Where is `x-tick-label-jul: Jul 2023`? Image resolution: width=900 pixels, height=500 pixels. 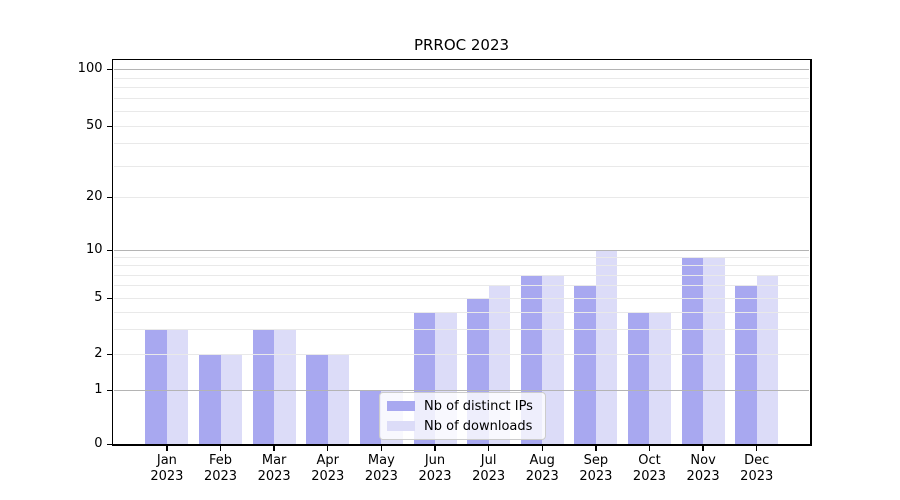 x-tick-label-jul: Jul 2023 is located at coordinates (489, 468).